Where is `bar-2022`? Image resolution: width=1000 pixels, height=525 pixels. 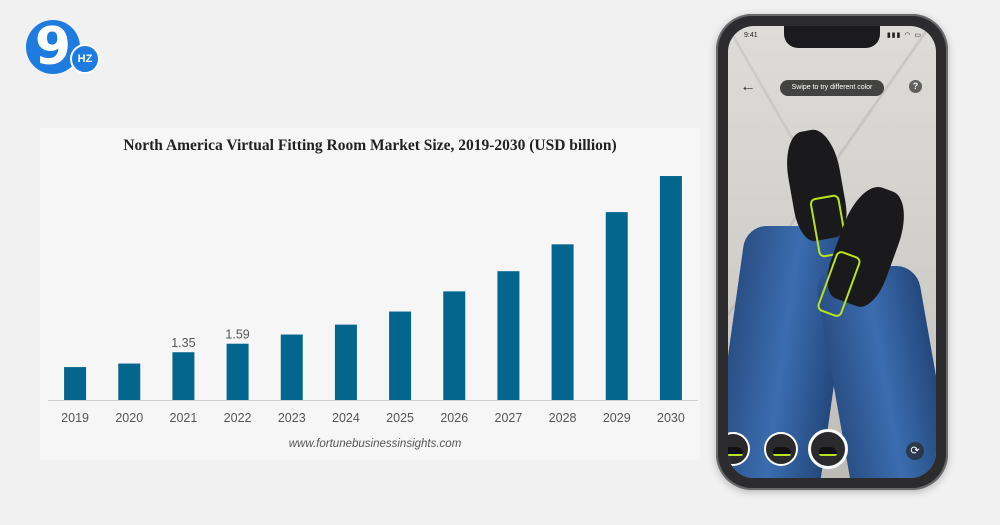
bar-2022 is located at coordinates (237, 371).